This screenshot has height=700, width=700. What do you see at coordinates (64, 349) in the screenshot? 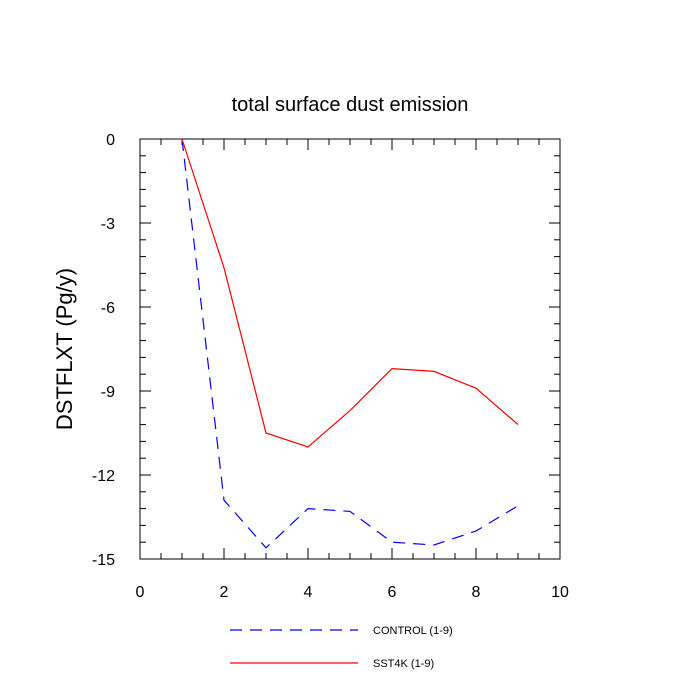
I see `y-axis-label: DSTFLXT (Pg/y)` at bounding box center [64, 349].